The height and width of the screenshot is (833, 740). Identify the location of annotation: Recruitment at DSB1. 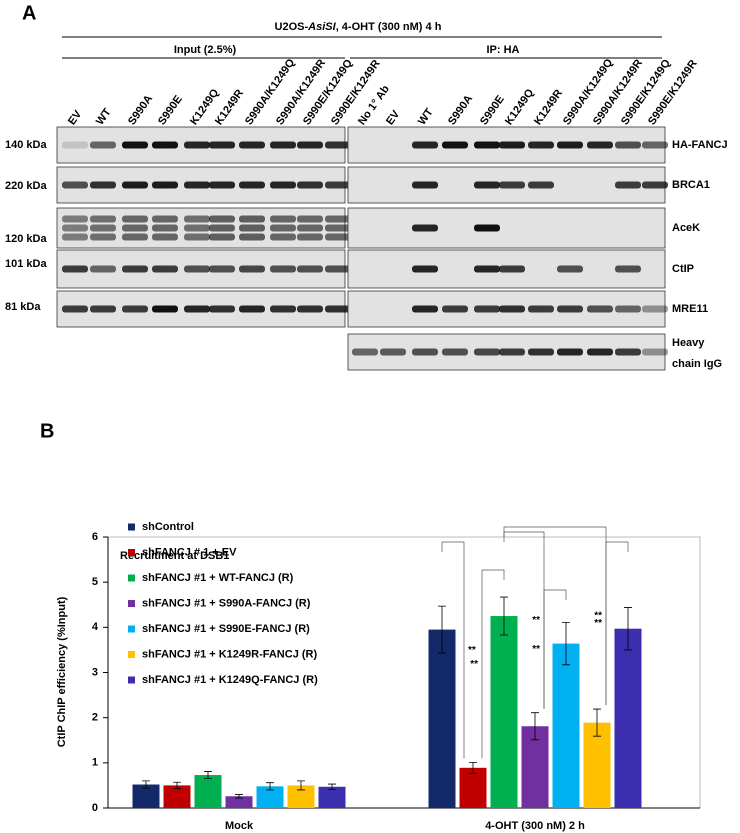
(174, 556).